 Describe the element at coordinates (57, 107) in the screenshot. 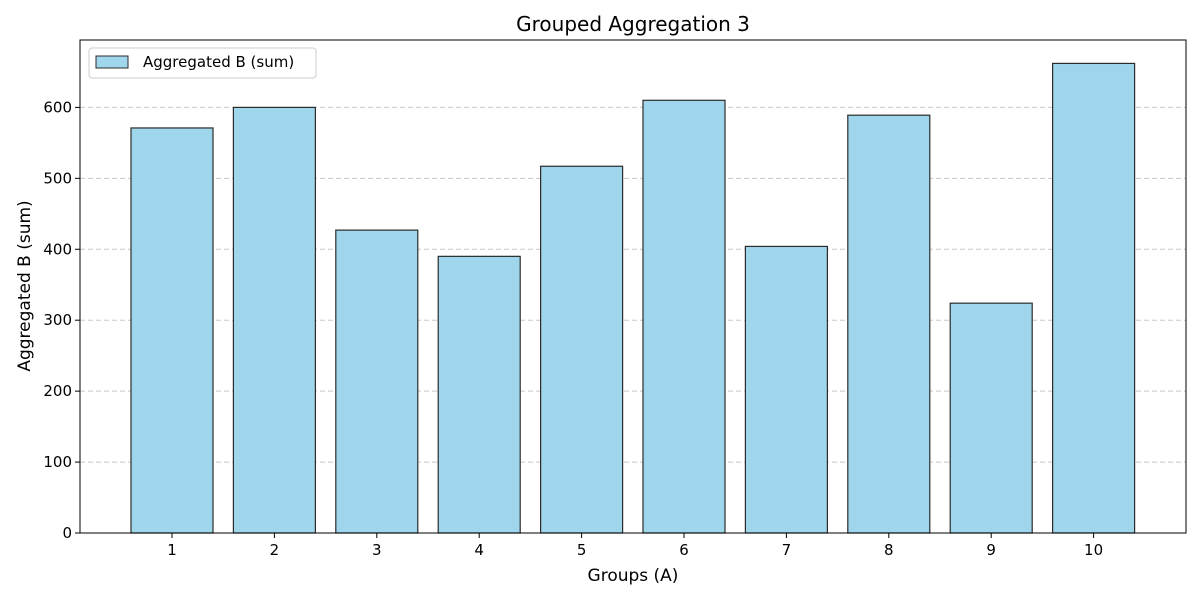

I see `y-tick-label: 600` at that location.